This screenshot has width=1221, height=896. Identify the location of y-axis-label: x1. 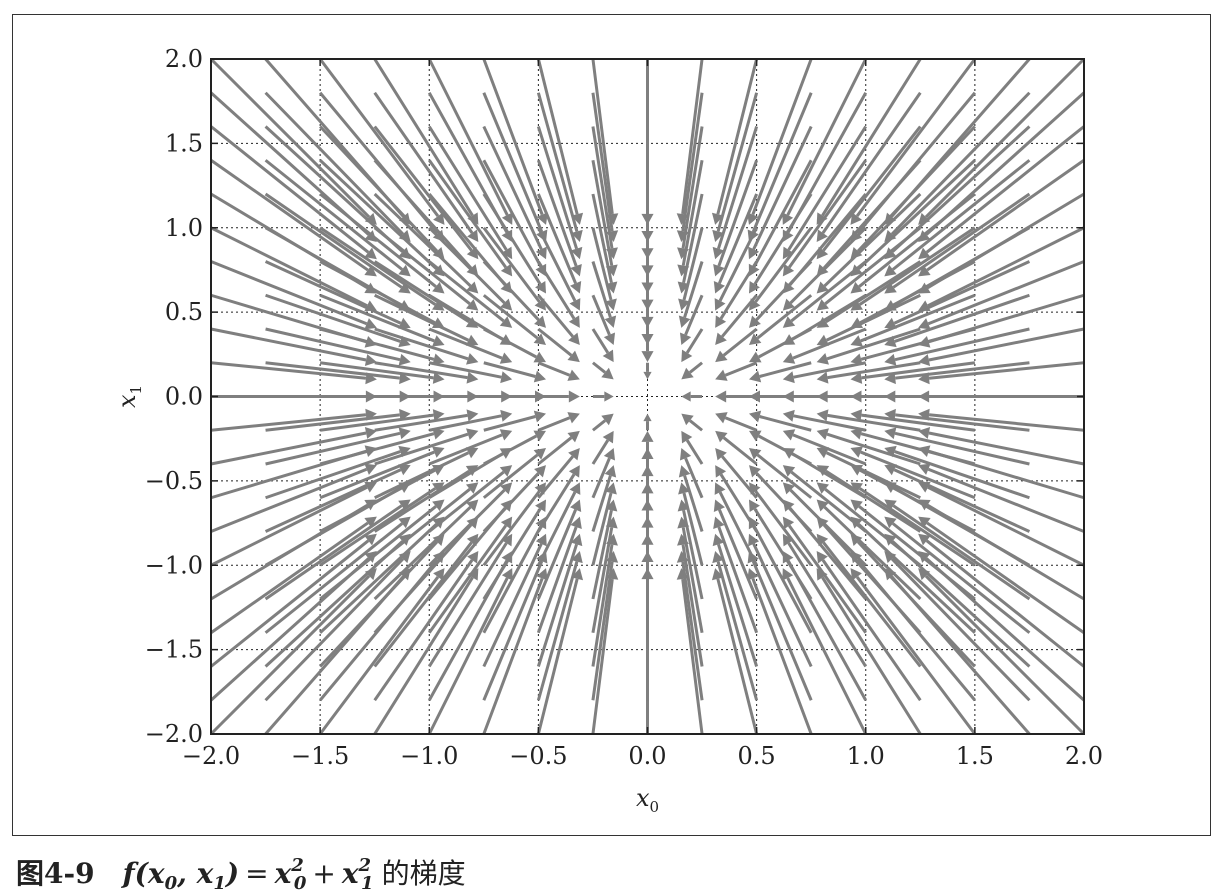
(129, 396).